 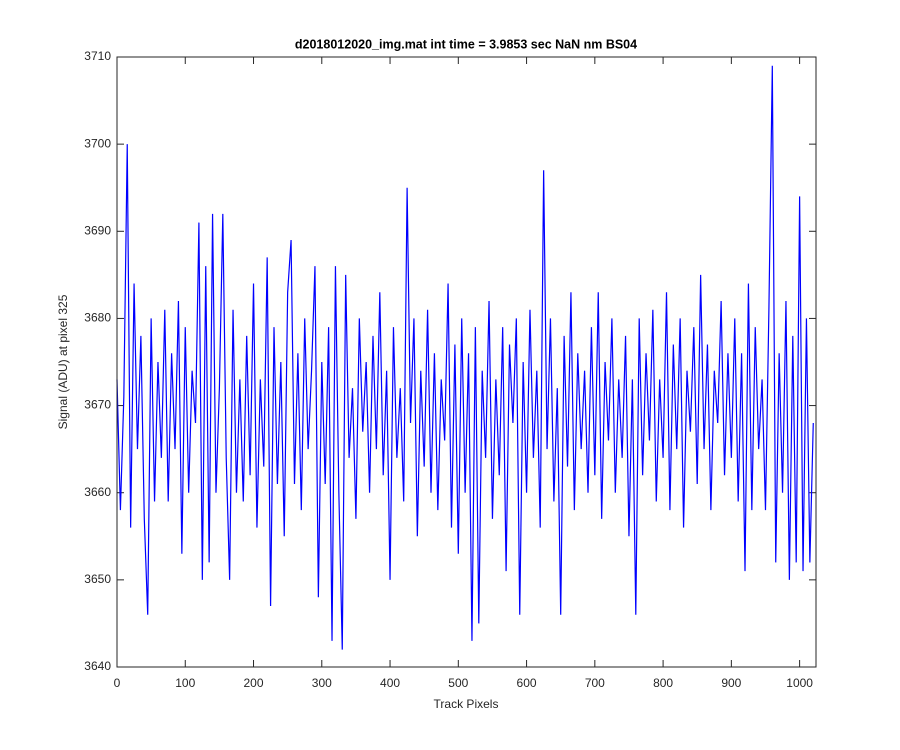 I want to click on x-tick-label: 300, so click(x=322, y=683).